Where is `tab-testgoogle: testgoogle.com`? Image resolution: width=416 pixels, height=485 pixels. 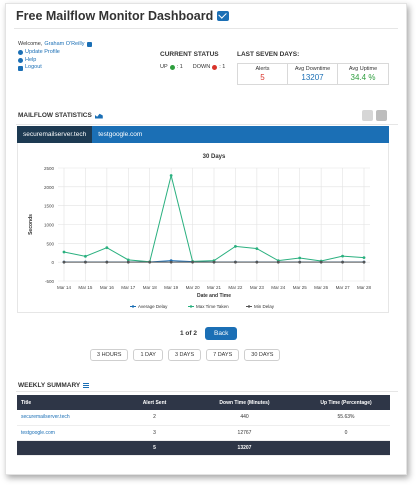 tab-testgoogle: testgoogle.com is located at coordinates (120, 134).